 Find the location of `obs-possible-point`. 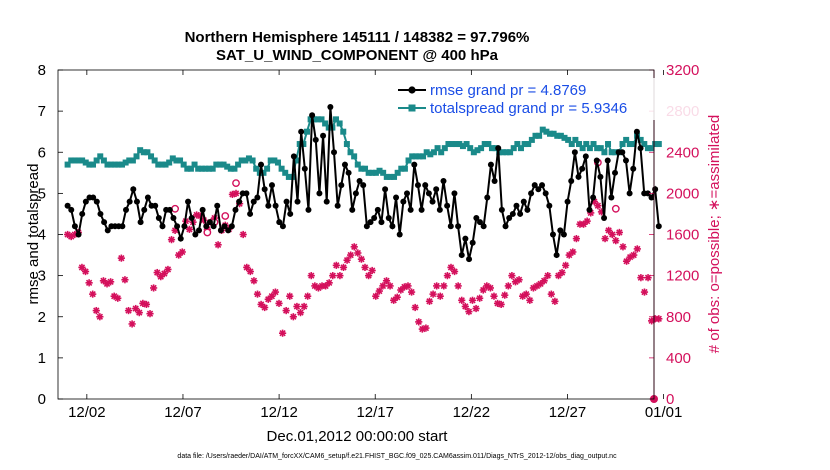

obs-possible-point is located at coordinates (225, 216).